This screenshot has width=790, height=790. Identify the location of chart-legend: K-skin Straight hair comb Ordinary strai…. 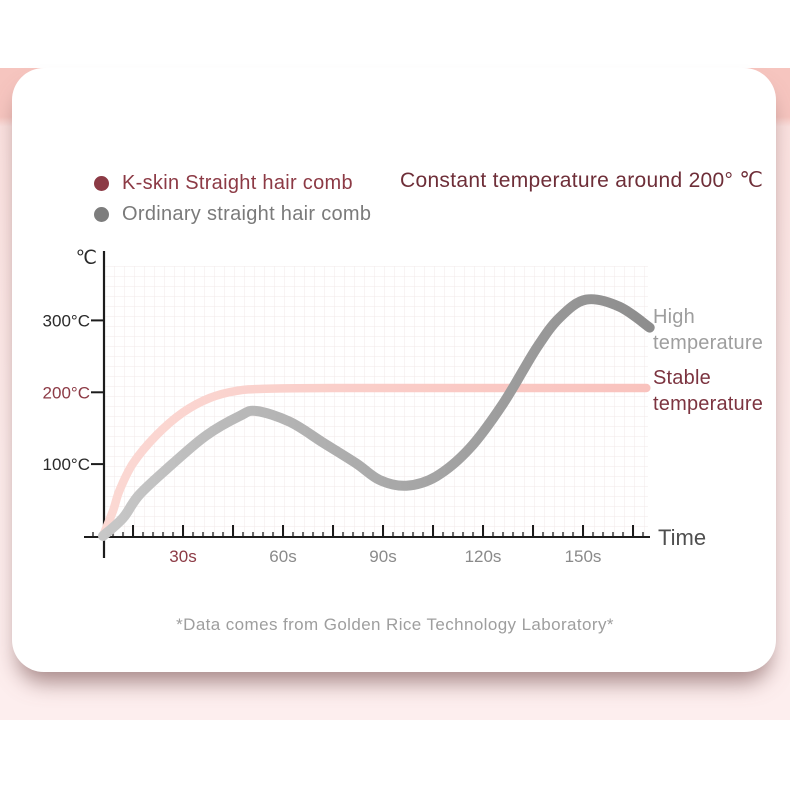
(232, 200).